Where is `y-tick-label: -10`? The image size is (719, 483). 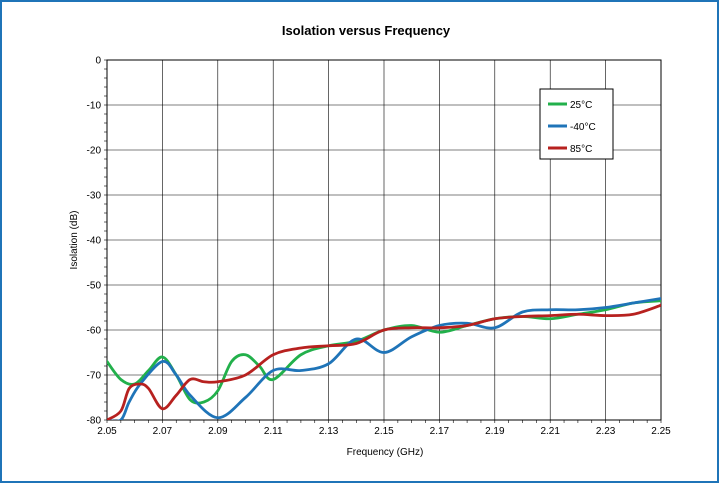 y-tick-label: -10 is located at coordinates (94, 106).